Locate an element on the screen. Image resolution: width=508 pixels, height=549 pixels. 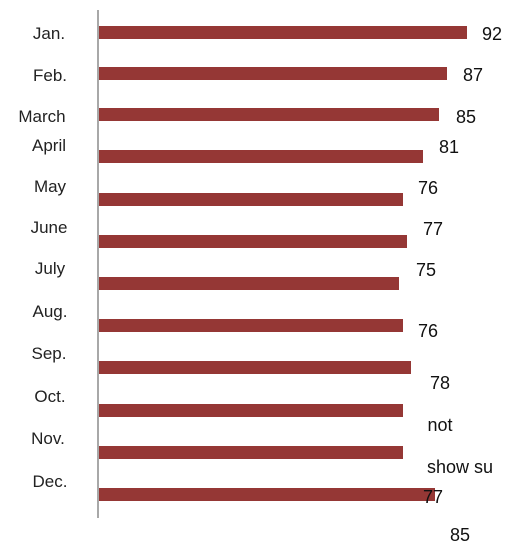
category-label: March is located at coordinates (41, 116).